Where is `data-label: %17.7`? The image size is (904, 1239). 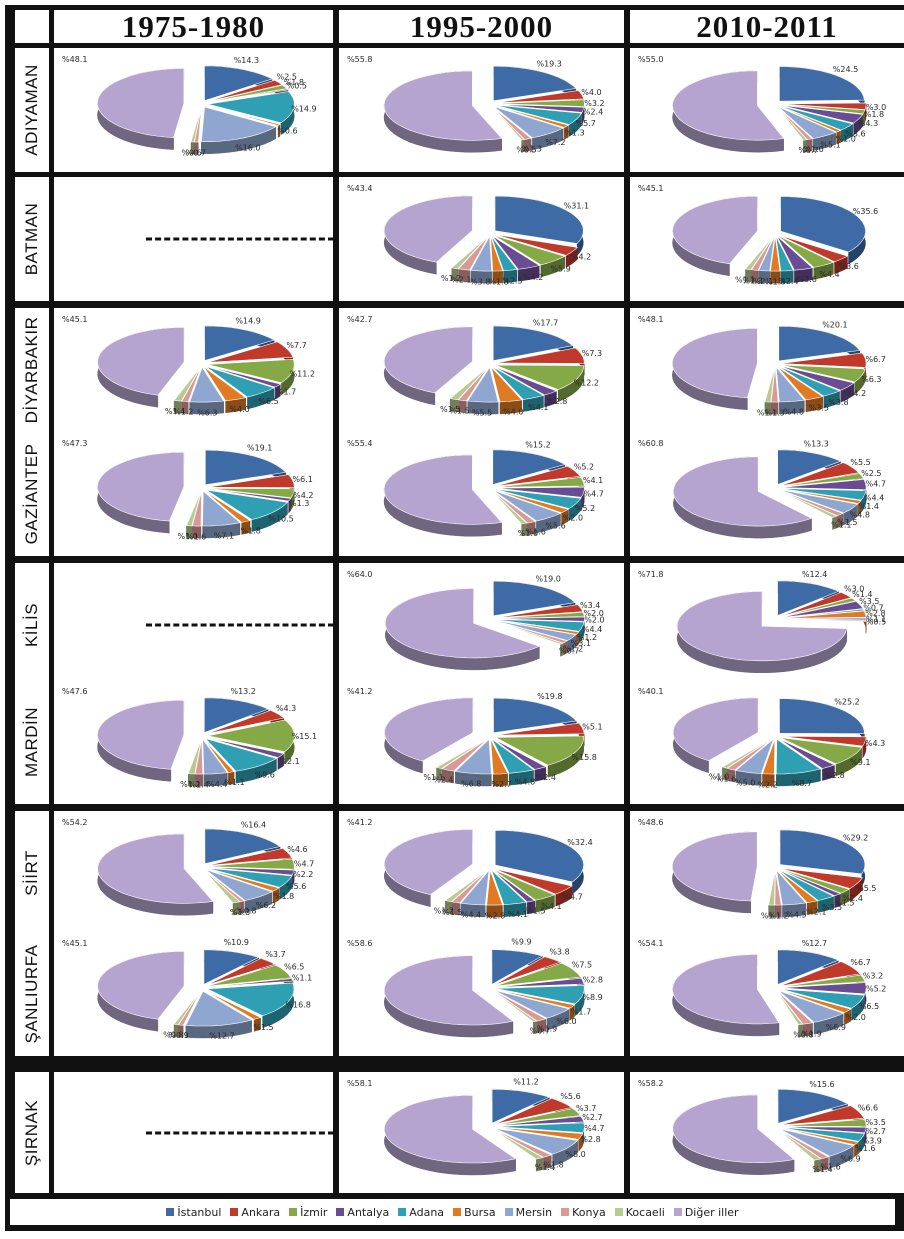 data-label: %17.7 is located at coordinates (545, 323).